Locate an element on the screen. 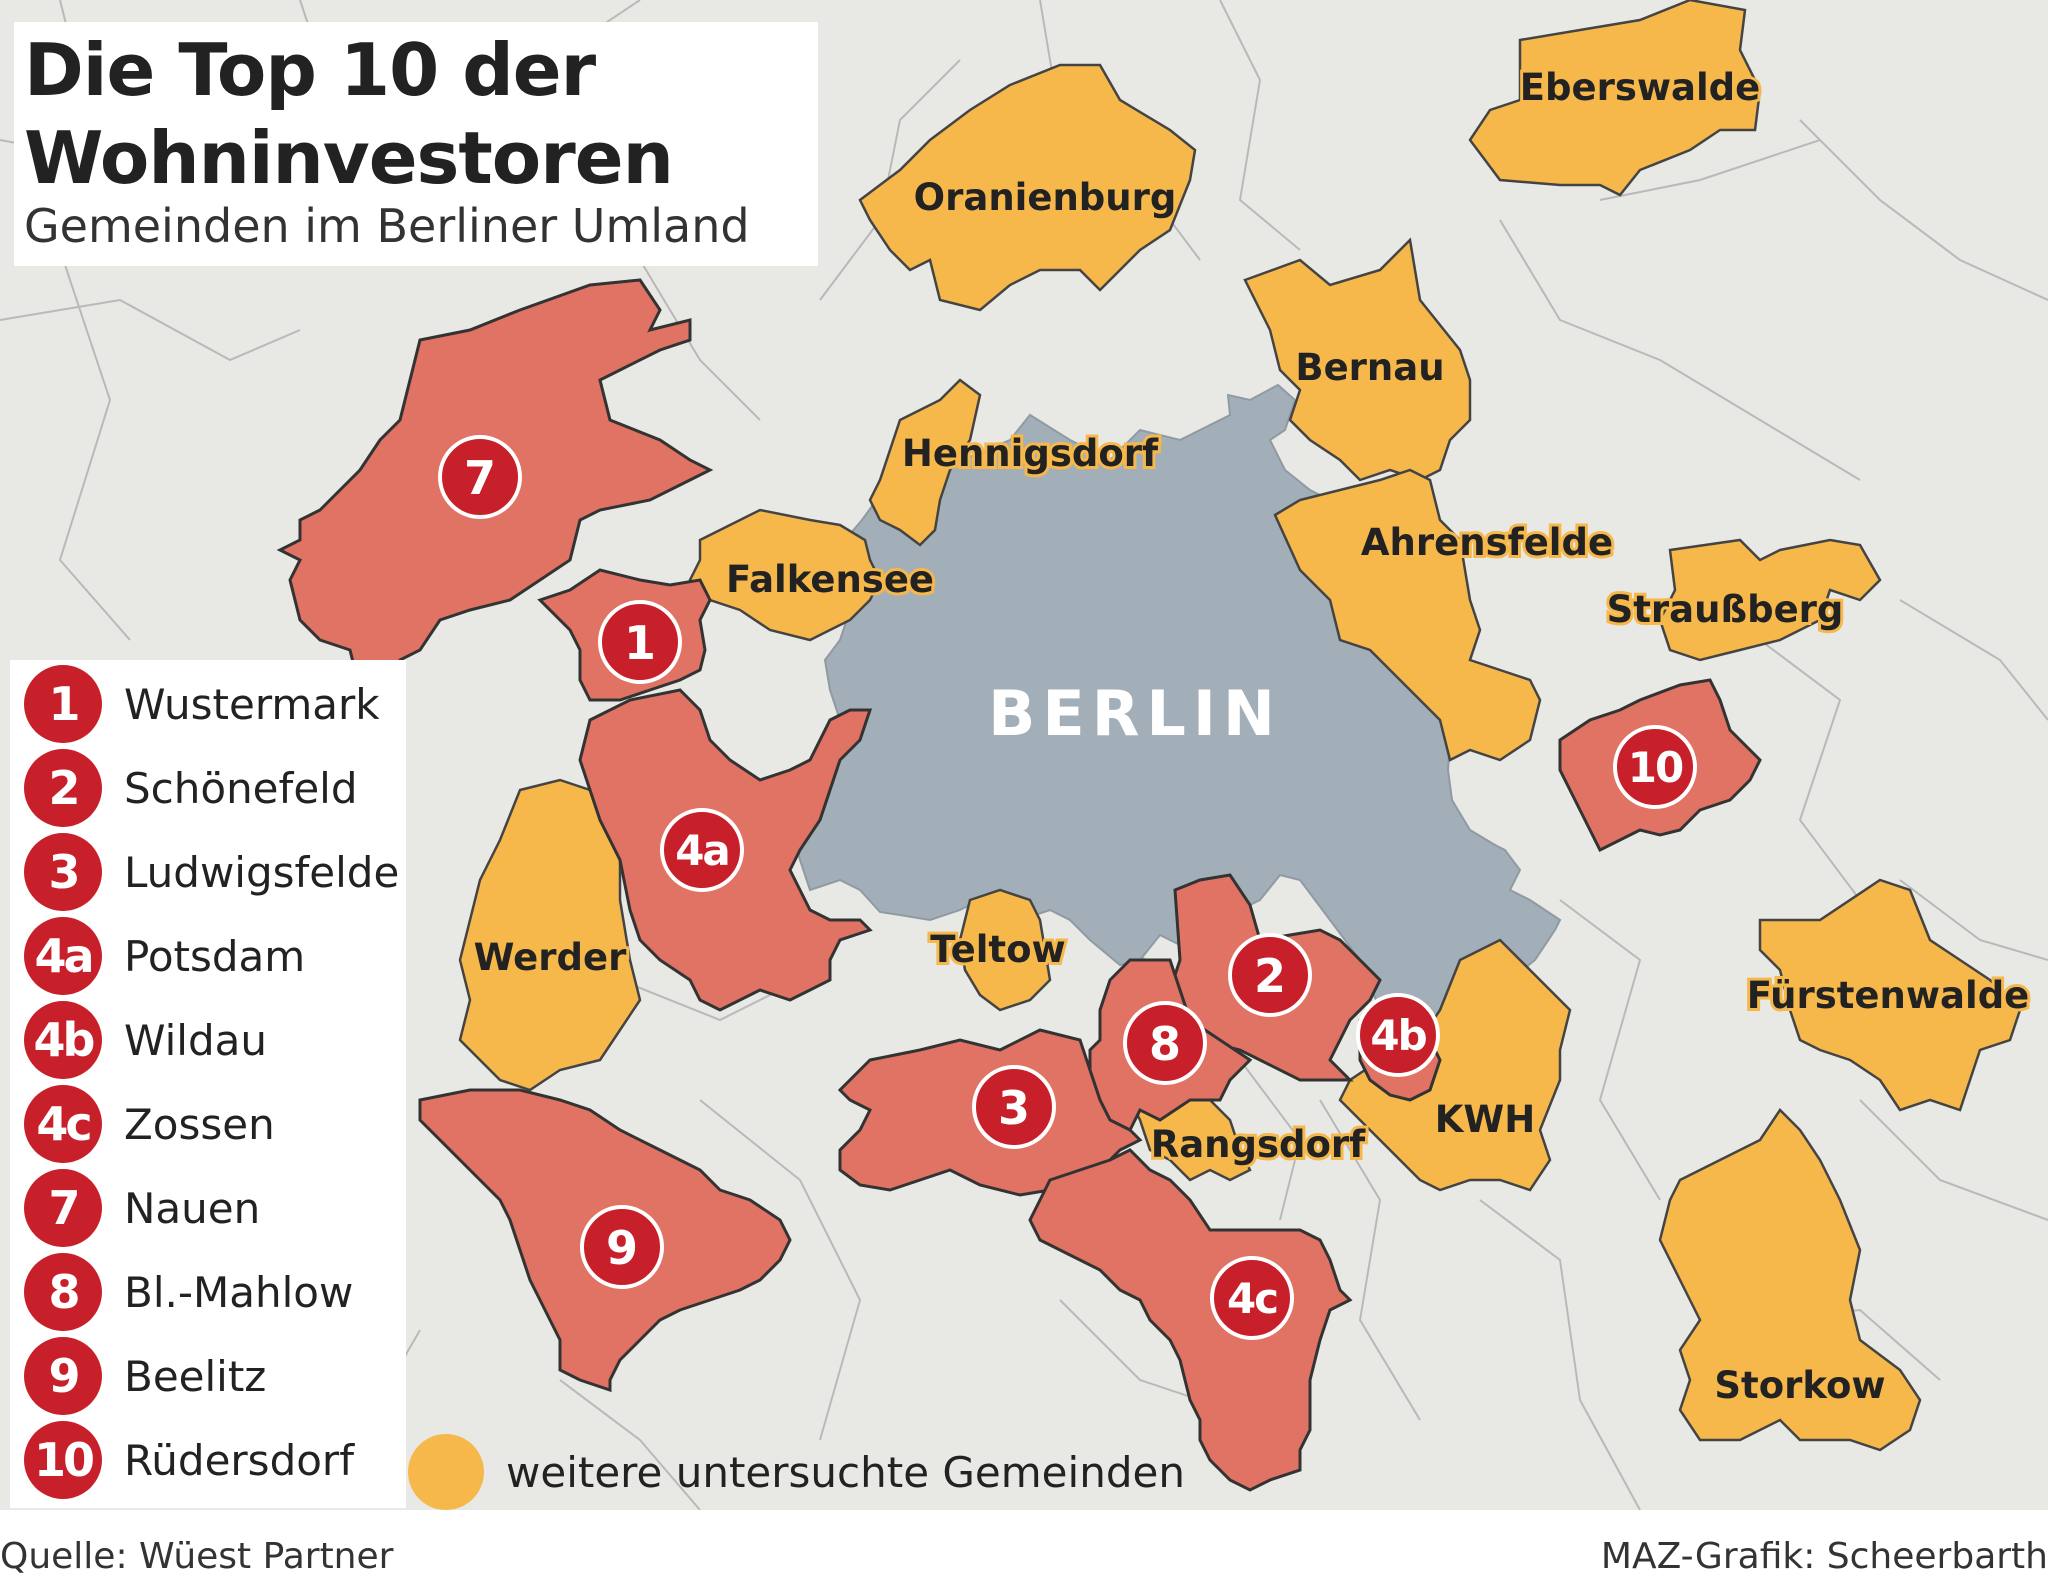 This screenshot has height=1583, width=2048. label-bernau: Bernau is located at coordinates (1369, 367).